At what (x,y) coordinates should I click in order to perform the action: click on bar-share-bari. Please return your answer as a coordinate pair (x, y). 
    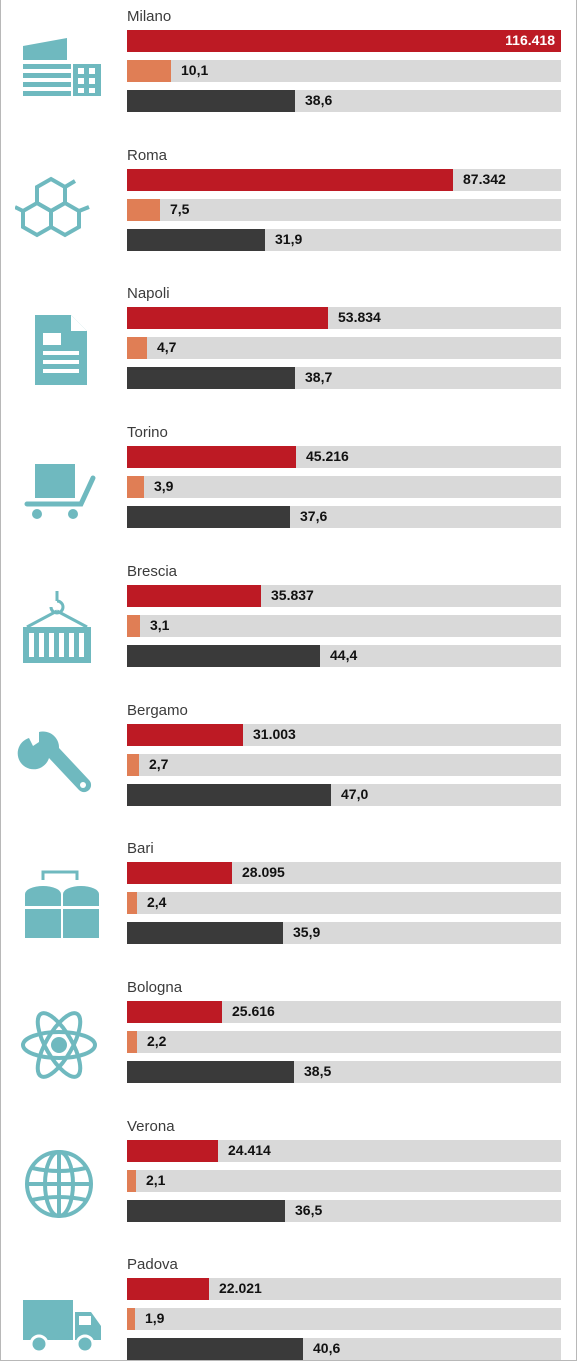
    Looking at the image, I should click on (132, 903).